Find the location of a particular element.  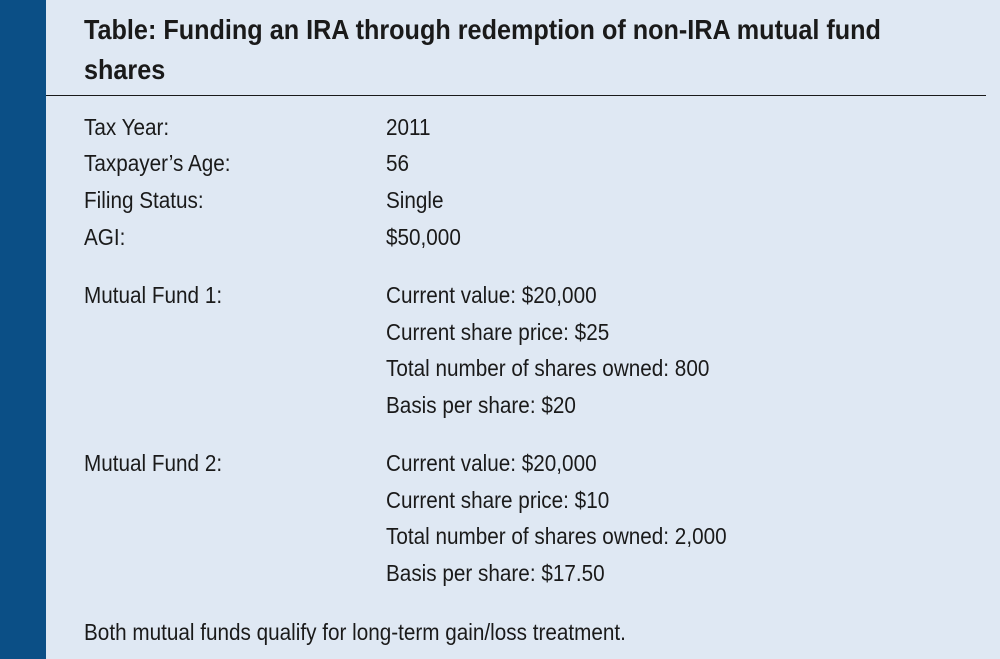

fund1-detail-row: Current share price: $25 is located at coordinates (524, 332).